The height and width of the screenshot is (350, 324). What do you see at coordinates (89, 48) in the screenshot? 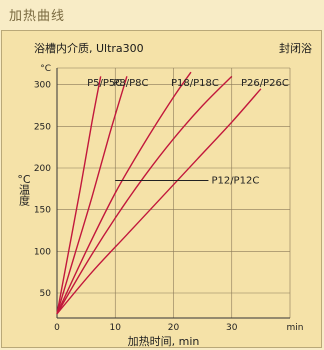
I see `chart-subtitle: 浴槽内介质, Ultra300` at bounding box center [89, 48].